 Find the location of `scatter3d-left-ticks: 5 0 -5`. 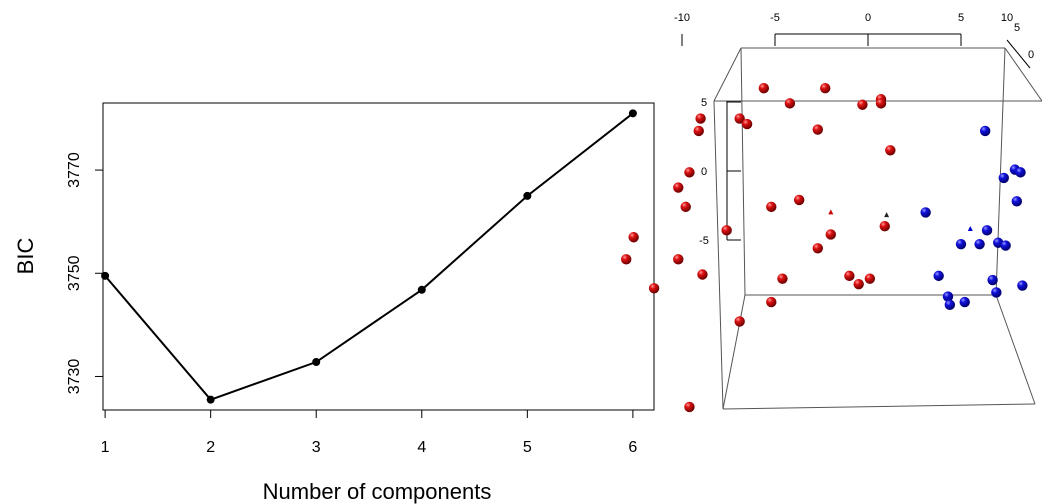

scatter3d-left-ticks: 5 0 -5 is located at coordinates (720, 172).